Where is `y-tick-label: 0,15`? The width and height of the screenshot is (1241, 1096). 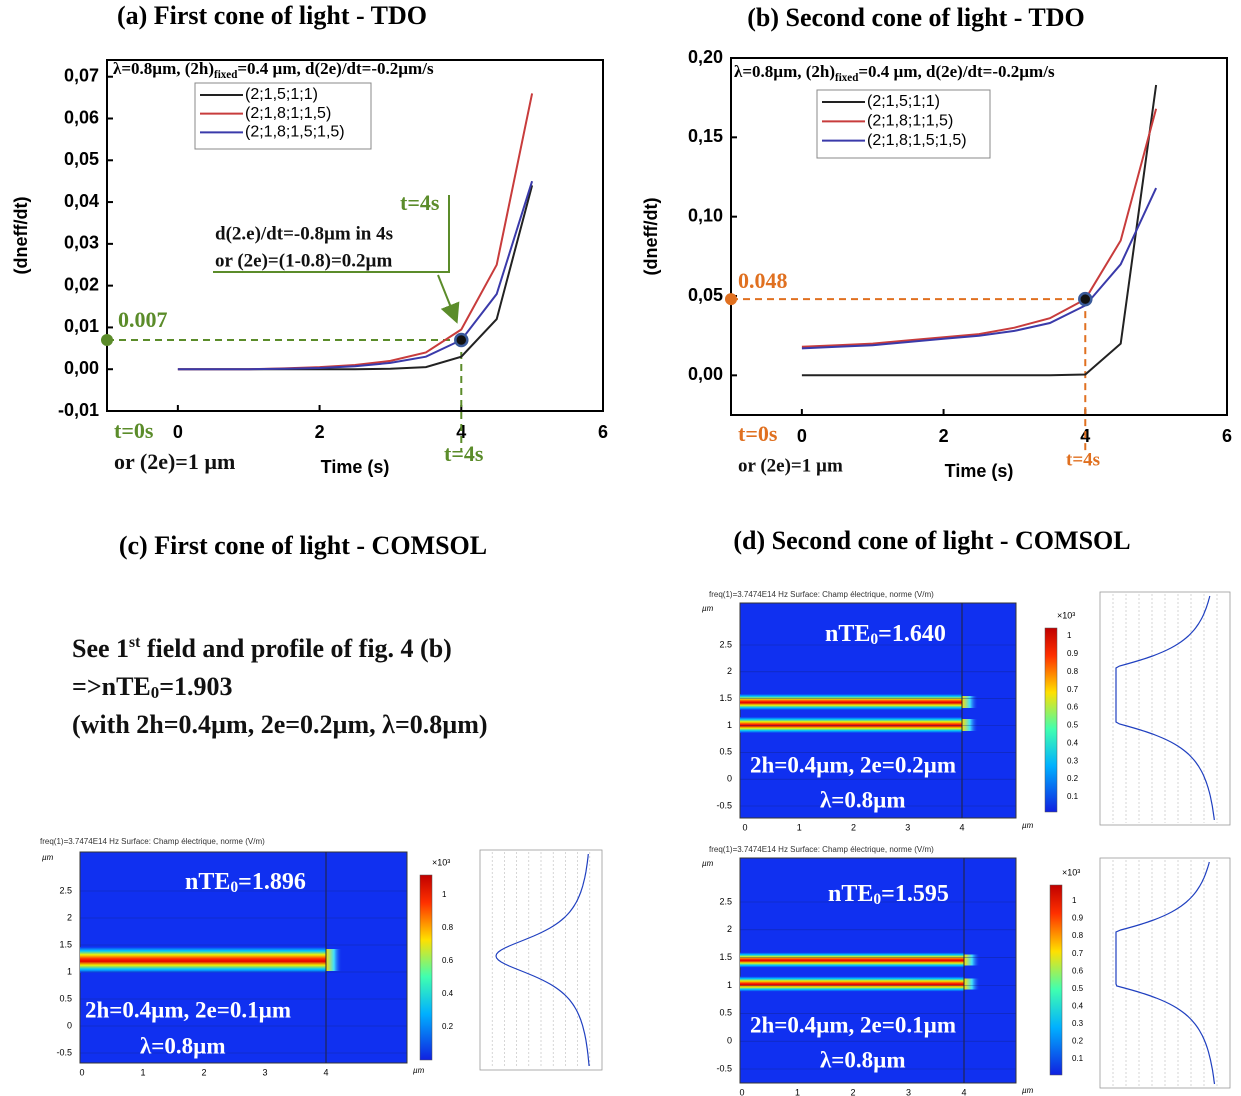
y-tick-label: 0,15 is located at coordinates (705, 136).